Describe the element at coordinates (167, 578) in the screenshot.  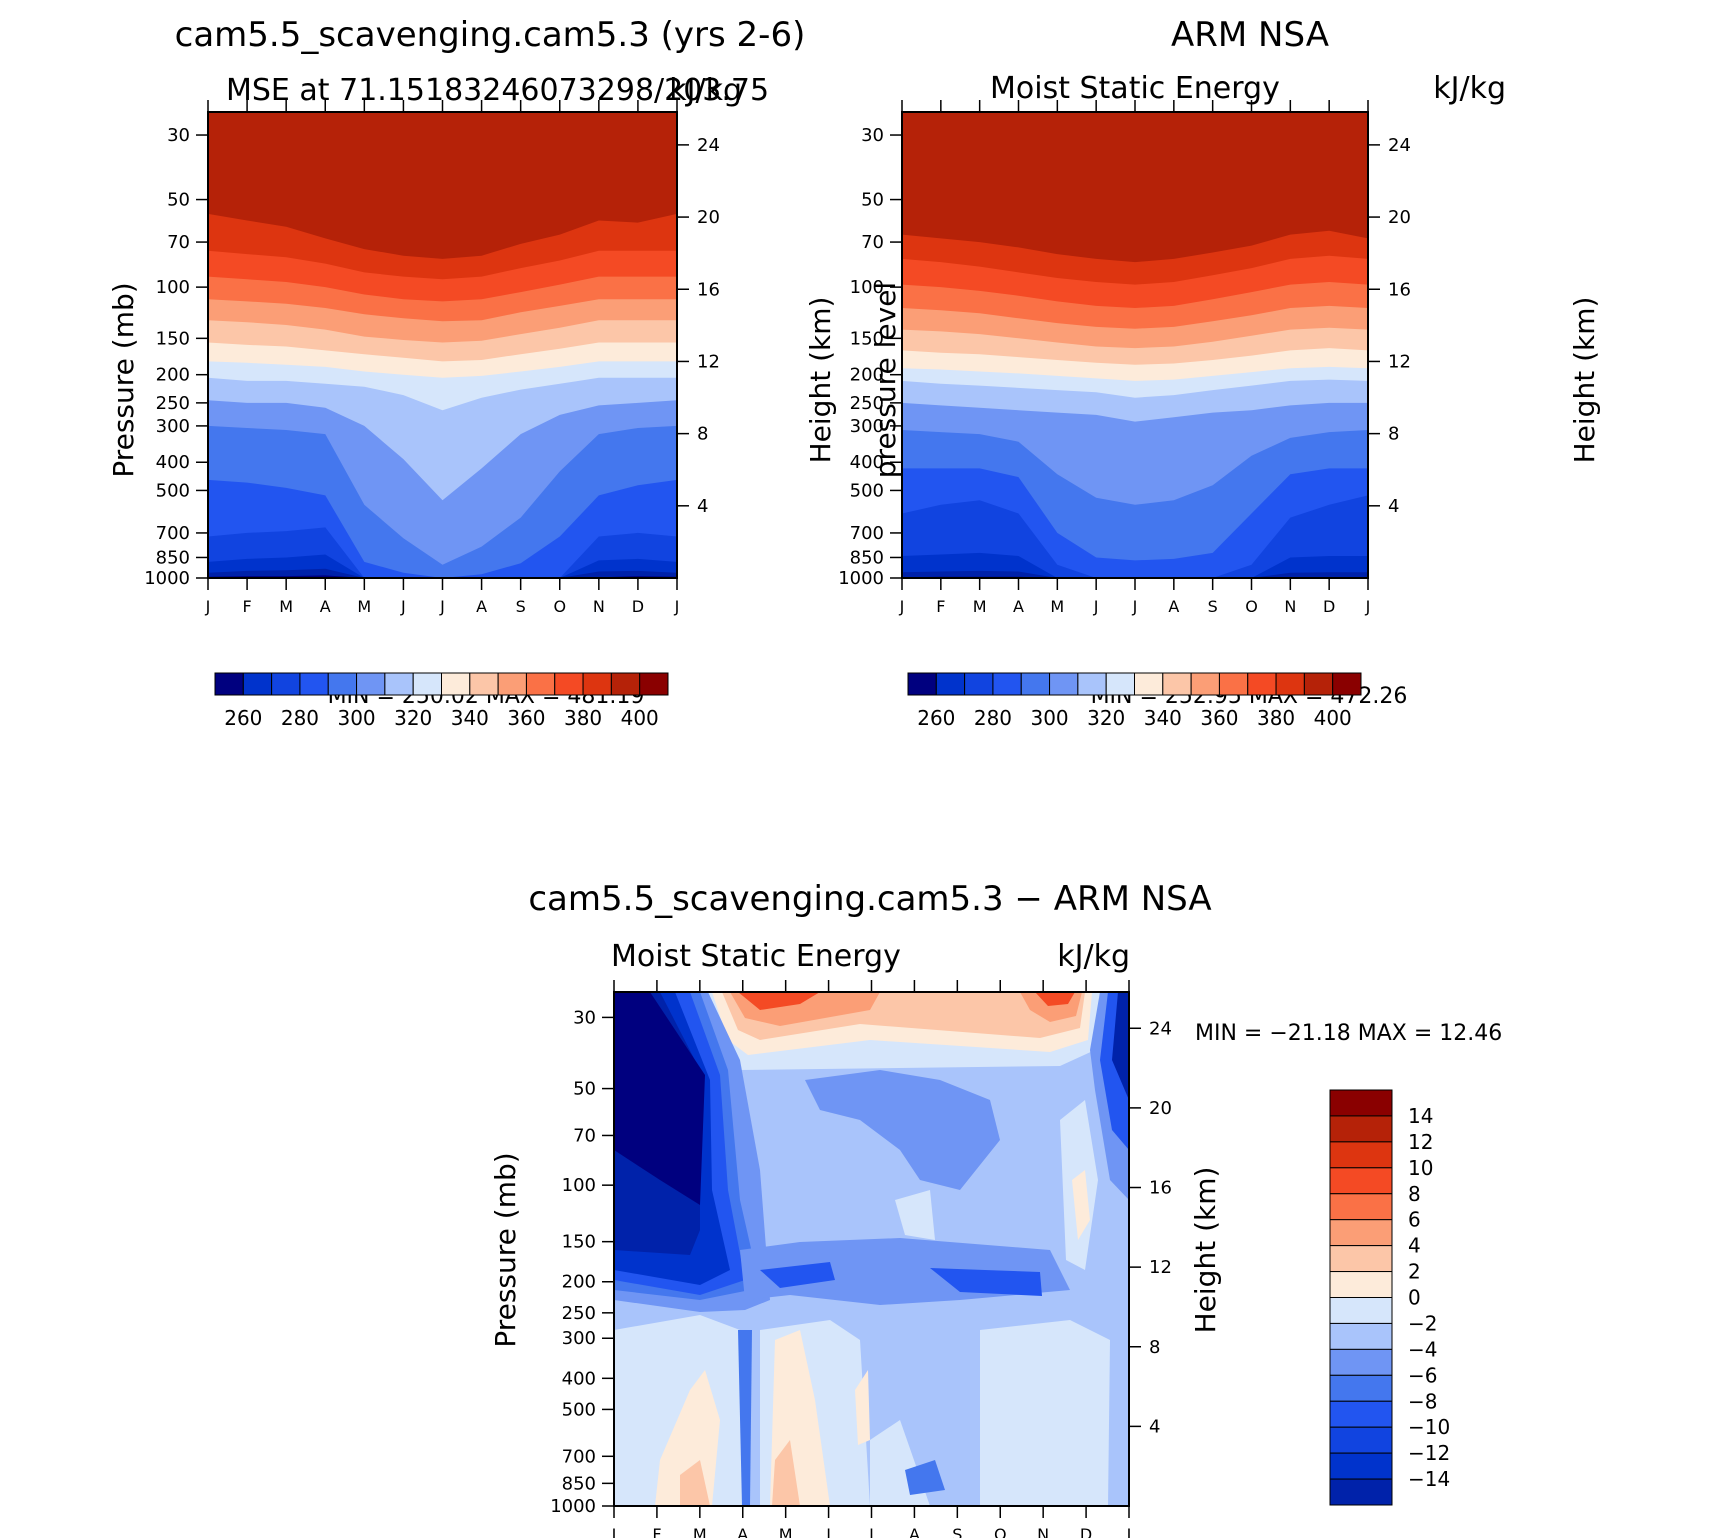
I see `pressure-tick-label: 1000` at that location.